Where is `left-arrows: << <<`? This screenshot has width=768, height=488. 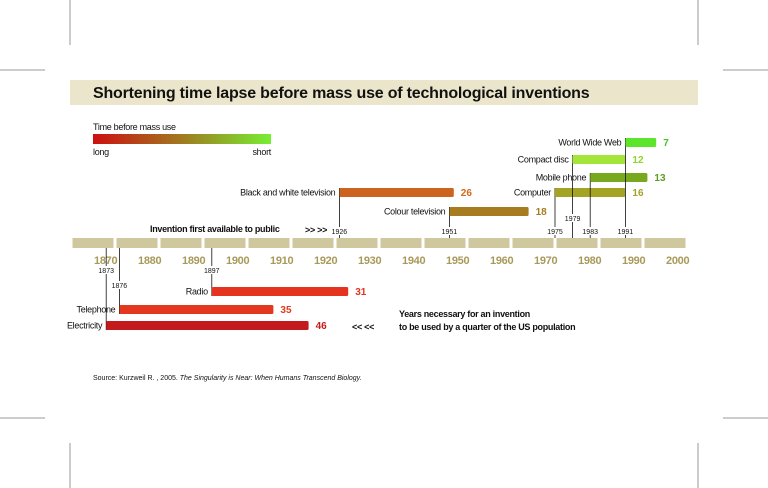 left-arrows: << << is located at coordinates (363, 327).